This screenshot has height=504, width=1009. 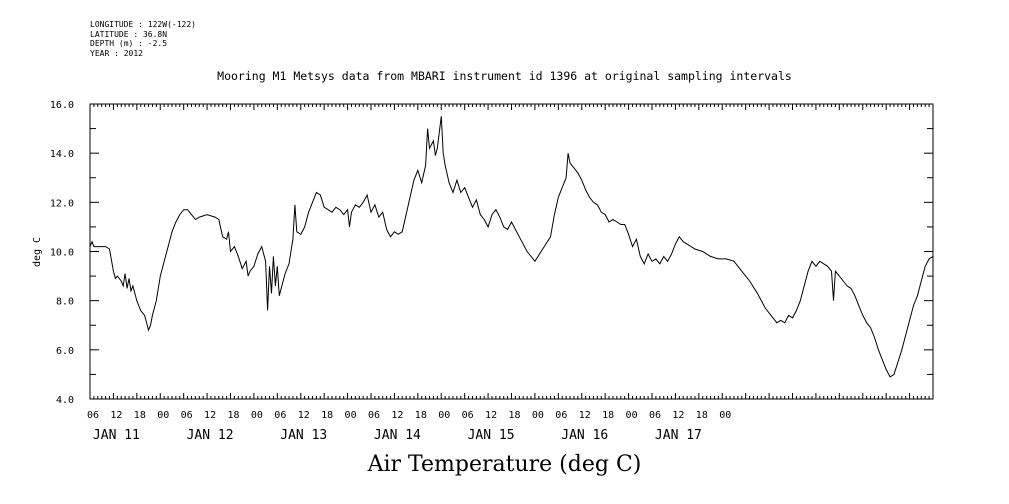 What do you see at coordinates (116, 435) in the screenshot?
I see `x-day-label: JAN 11` at bounding box center [116, 435].